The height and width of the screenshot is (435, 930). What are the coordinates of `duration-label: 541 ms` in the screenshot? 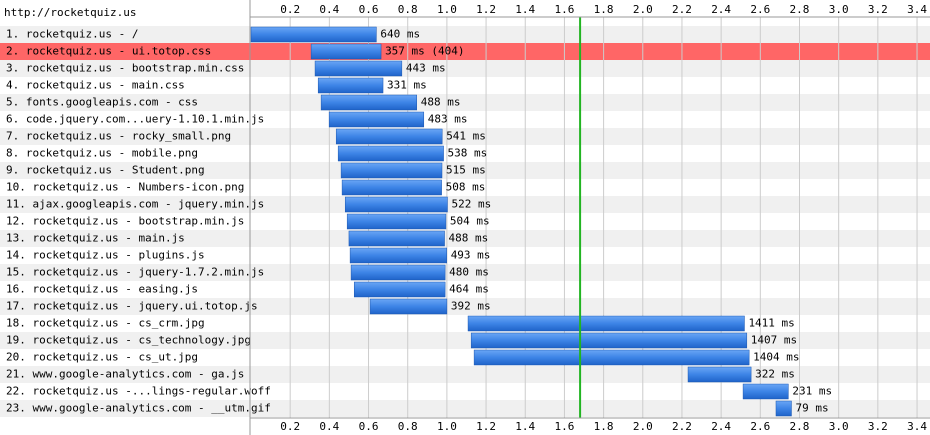 It's located at (466, 136).